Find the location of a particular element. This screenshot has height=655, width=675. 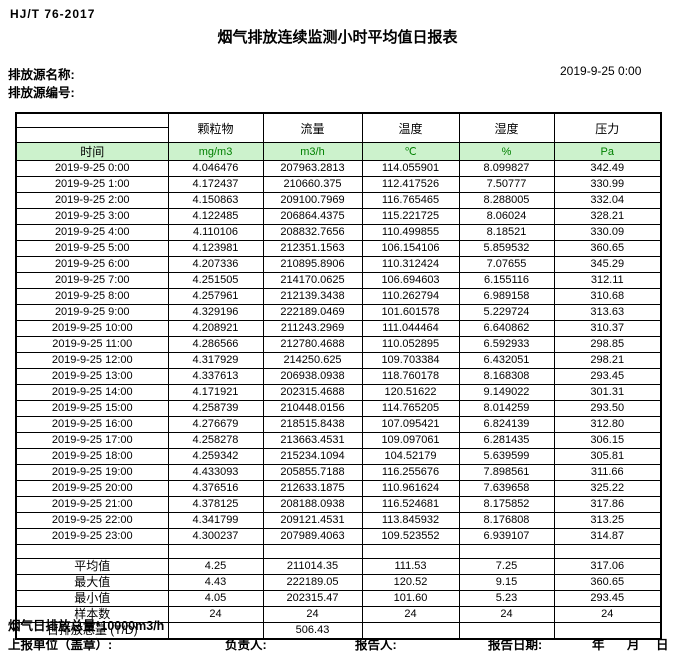

value-cell: 116.255676 is located at coordinates (410, 472).